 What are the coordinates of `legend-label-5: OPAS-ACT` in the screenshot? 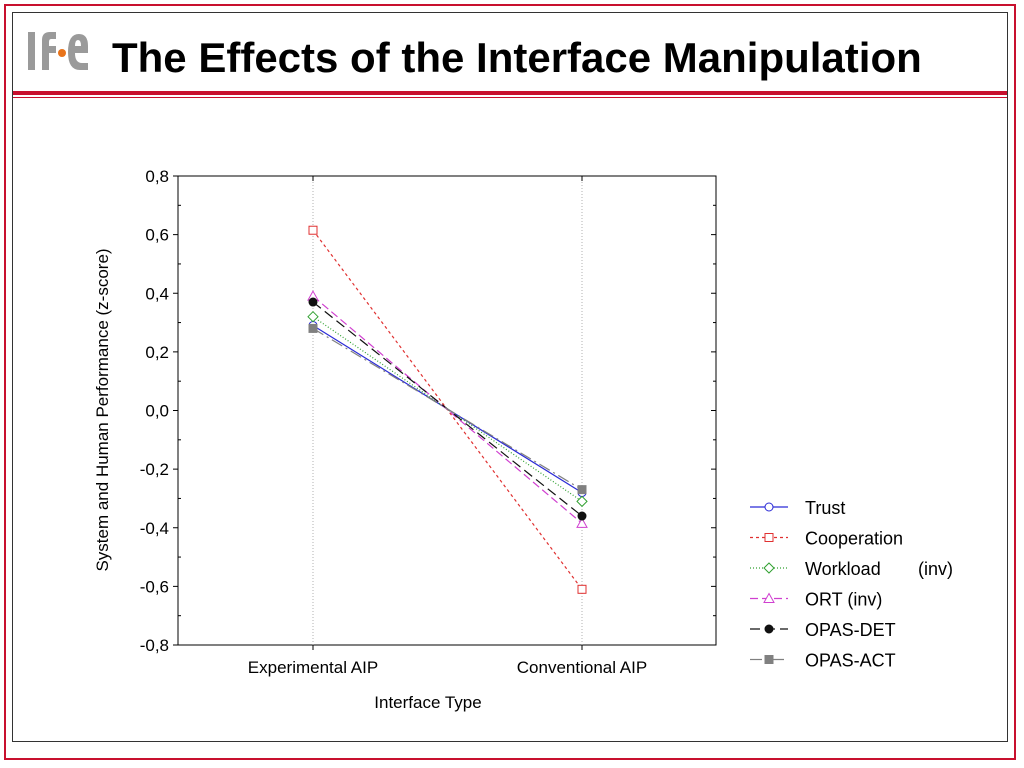 It's located at (850, 661).